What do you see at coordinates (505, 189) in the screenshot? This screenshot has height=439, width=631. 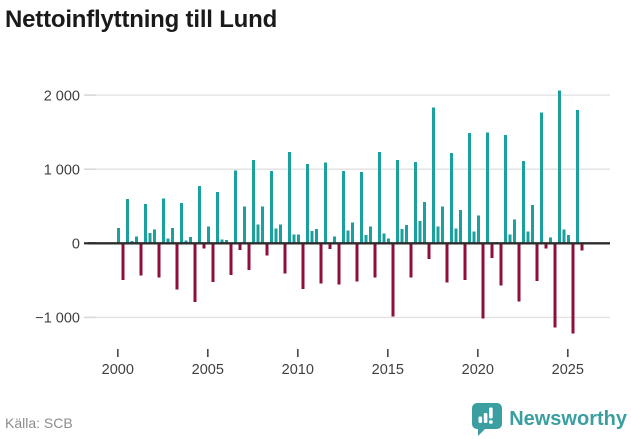 I see `bar-2021-q3` at bounding box center [505, 189].